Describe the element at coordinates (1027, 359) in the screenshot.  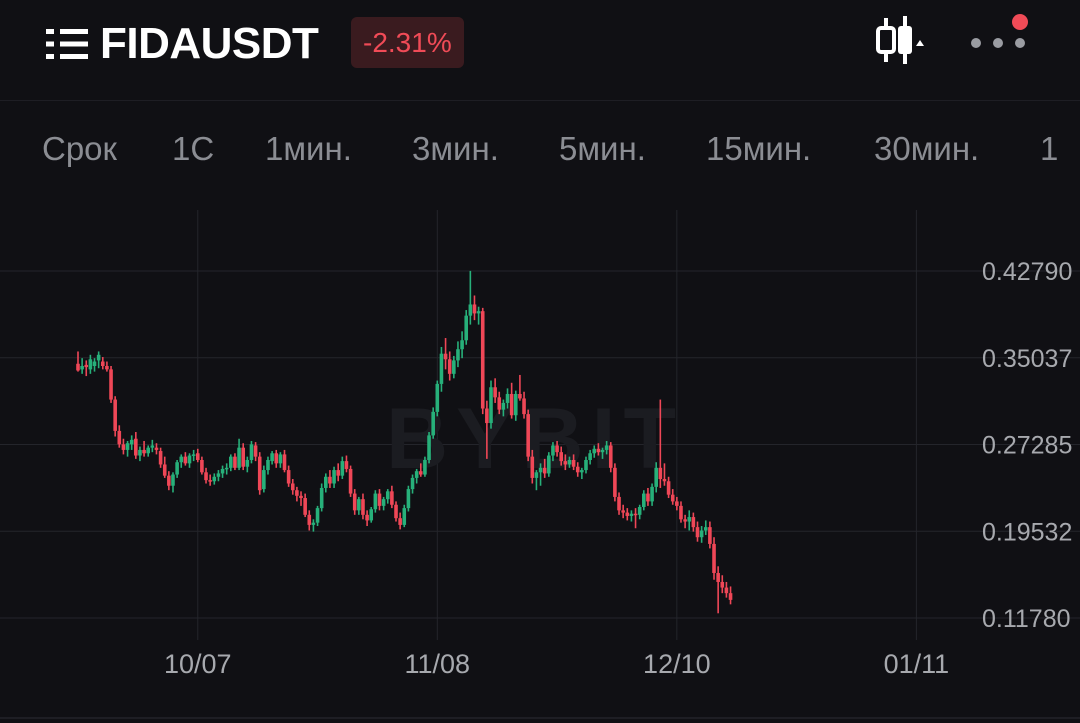
I see `y-axis-label: 0.35037` at that location.